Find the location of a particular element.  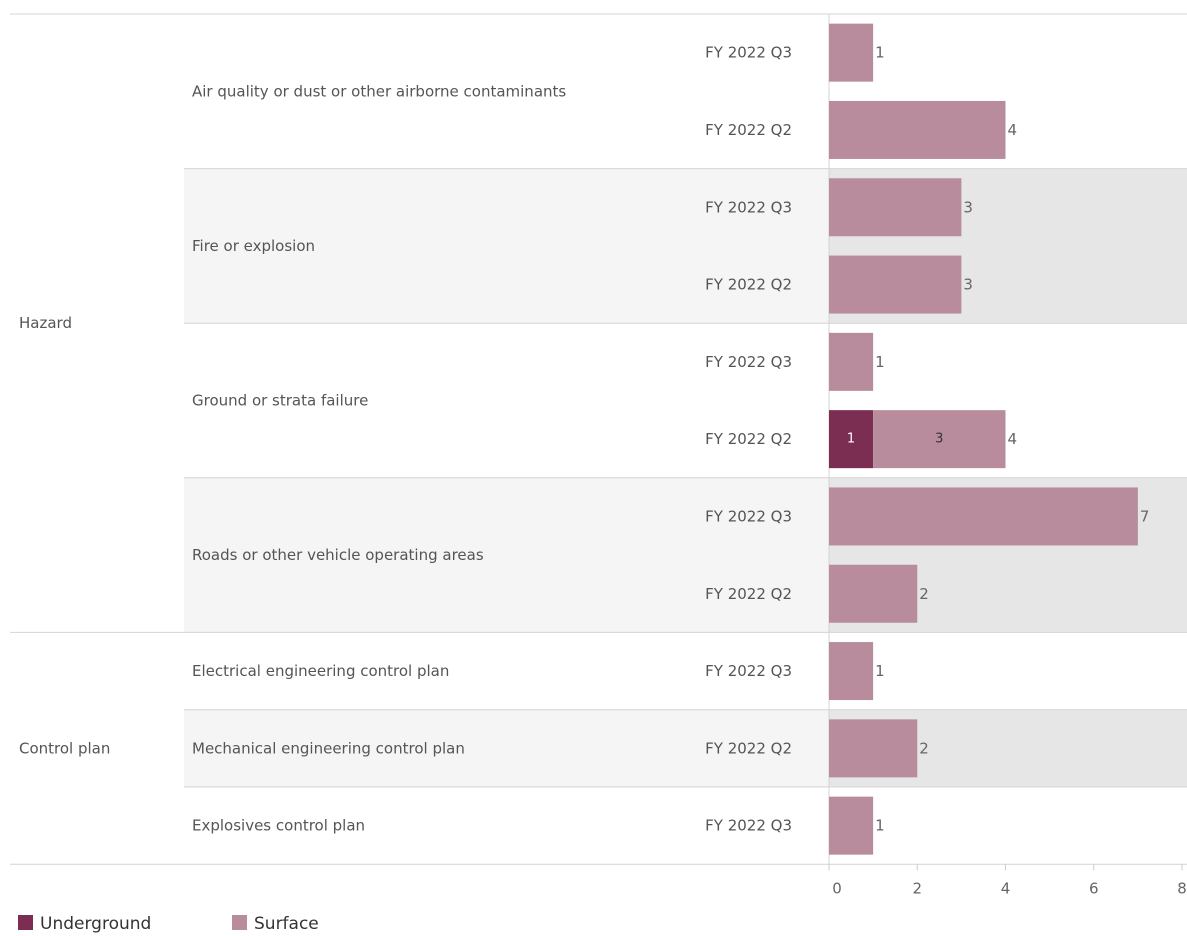

group-label: Hazard is located at coordinates (45, 323).